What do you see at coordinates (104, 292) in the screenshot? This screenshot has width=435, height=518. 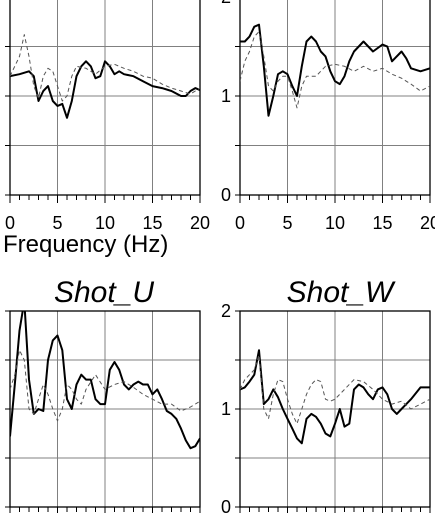 I see `chart-title: Shot_U` at bounding box center [104, 292].